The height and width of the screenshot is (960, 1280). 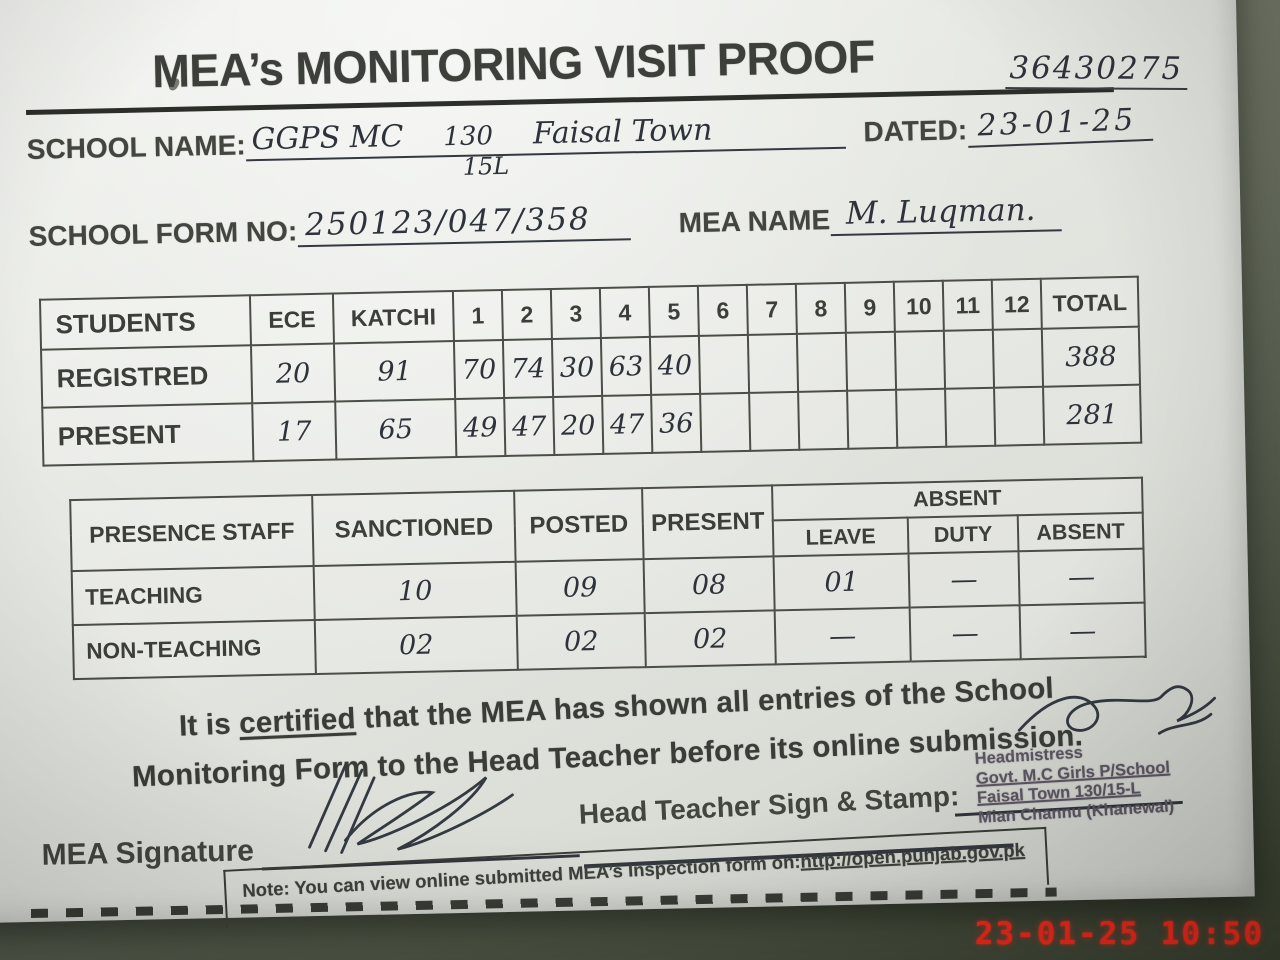 I want to click on dated-label: DATED:, so click(x=915, y=131).